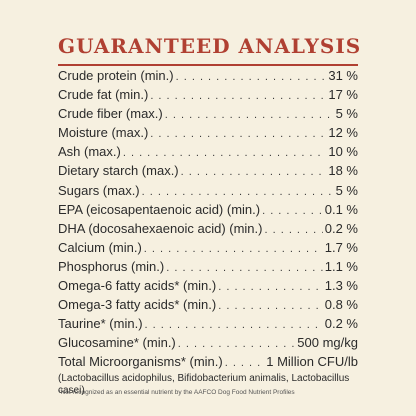 This screenshot has width=416, height=416. What do you see at coordinates (118, 171) in the screenshot?
I see `nutrient-label: Dietary starch (max.)` at bounding box center [118, 171].